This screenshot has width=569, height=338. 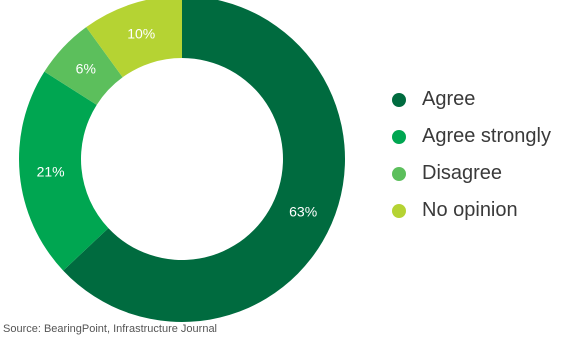 I want to click on slice-disagree, so click(x=83, y=66).